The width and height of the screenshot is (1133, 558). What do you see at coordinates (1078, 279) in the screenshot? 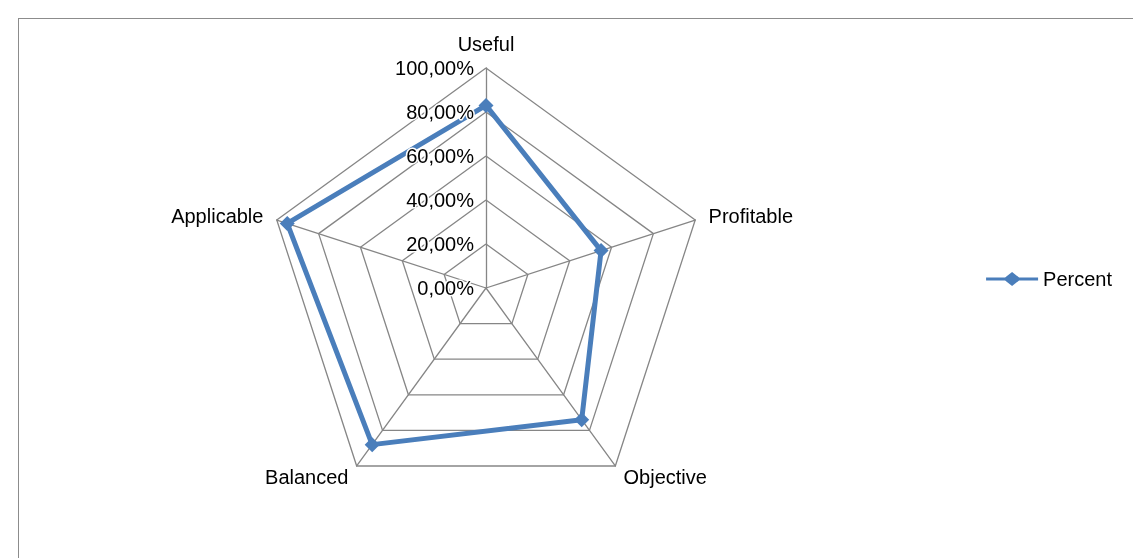
I see `legend-label: Percent` at bounding box center [1078, 279].